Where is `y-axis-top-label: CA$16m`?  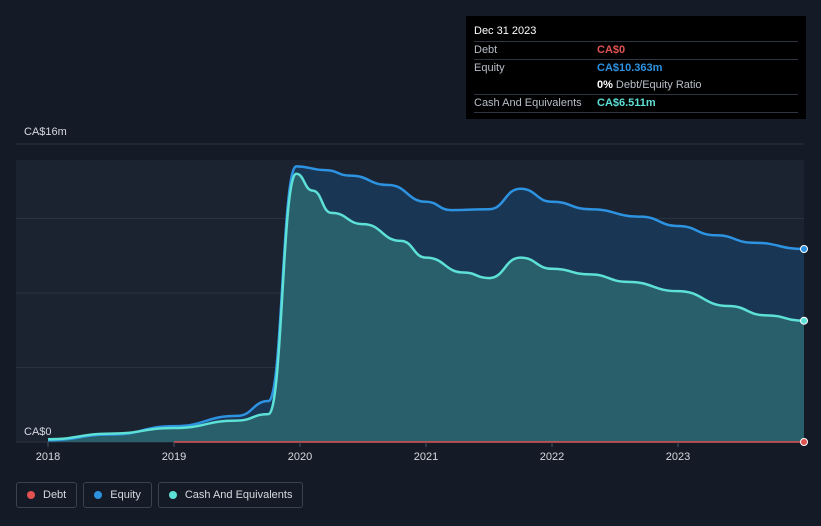
y-axis-top-label: CA$16m is located at coordinates (45, 132).